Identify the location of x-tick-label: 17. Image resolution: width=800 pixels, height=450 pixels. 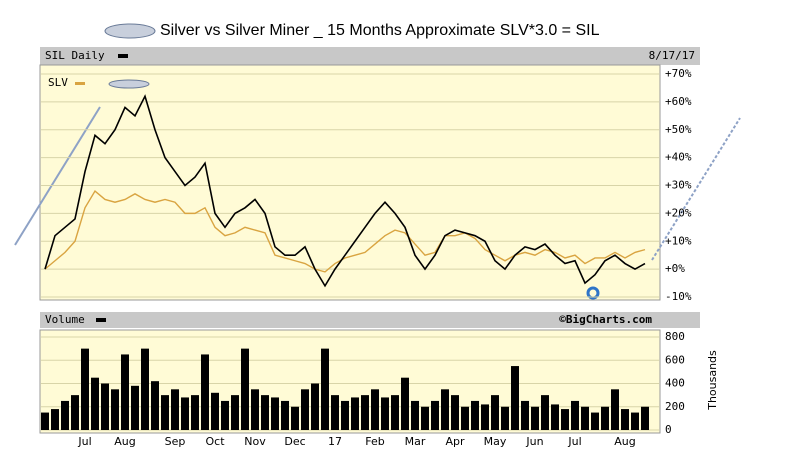
(335, 441).